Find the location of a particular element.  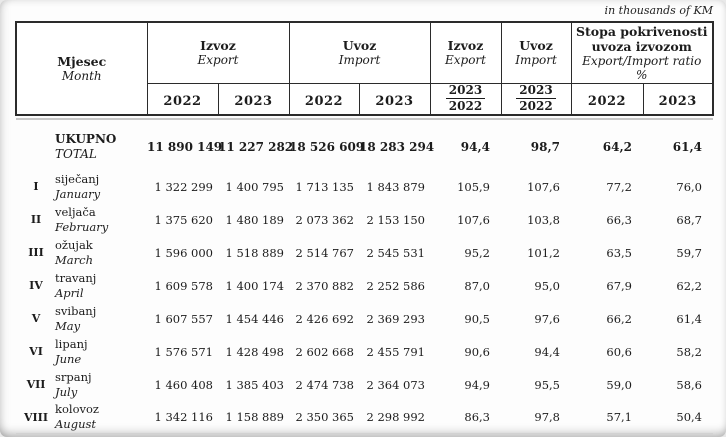

value-cell: 2 364 073 is located at coordinates (395, 384).